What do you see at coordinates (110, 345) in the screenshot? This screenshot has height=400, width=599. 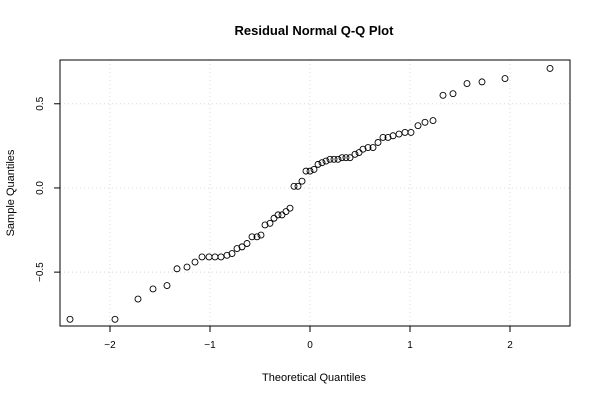 I see `x-tick-label: −2` at bounding box center [110, 345].